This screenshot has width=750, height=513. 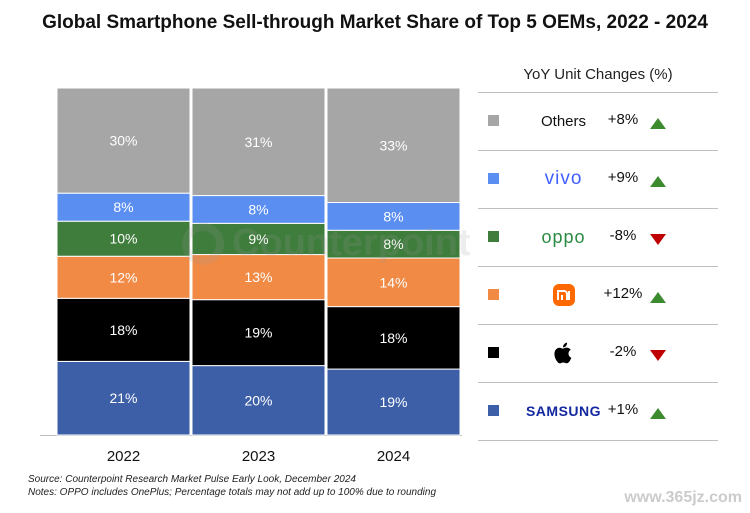 I want to click on bar-segment-samsung-2023, so click(x=258, y=400).